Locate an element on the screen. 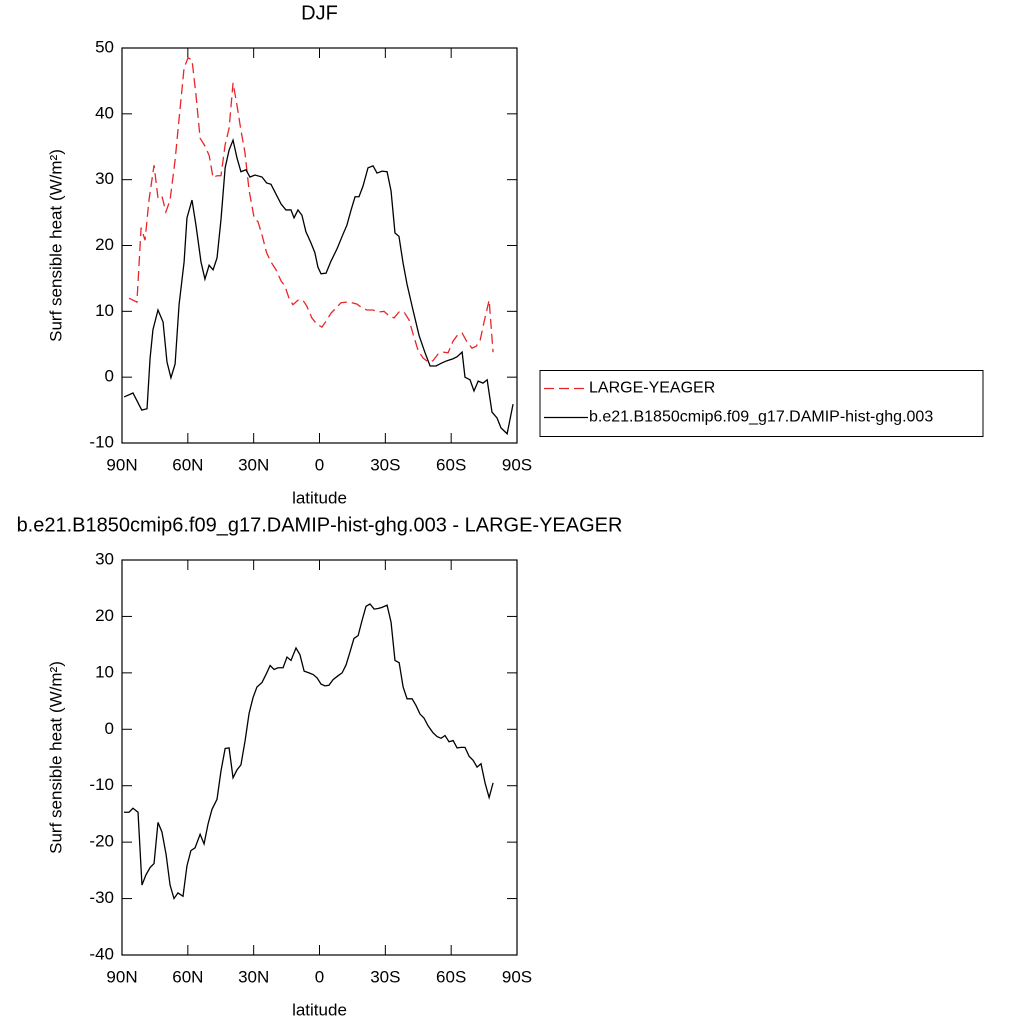  chart-title: DJF is located at coordinates (319, 13).